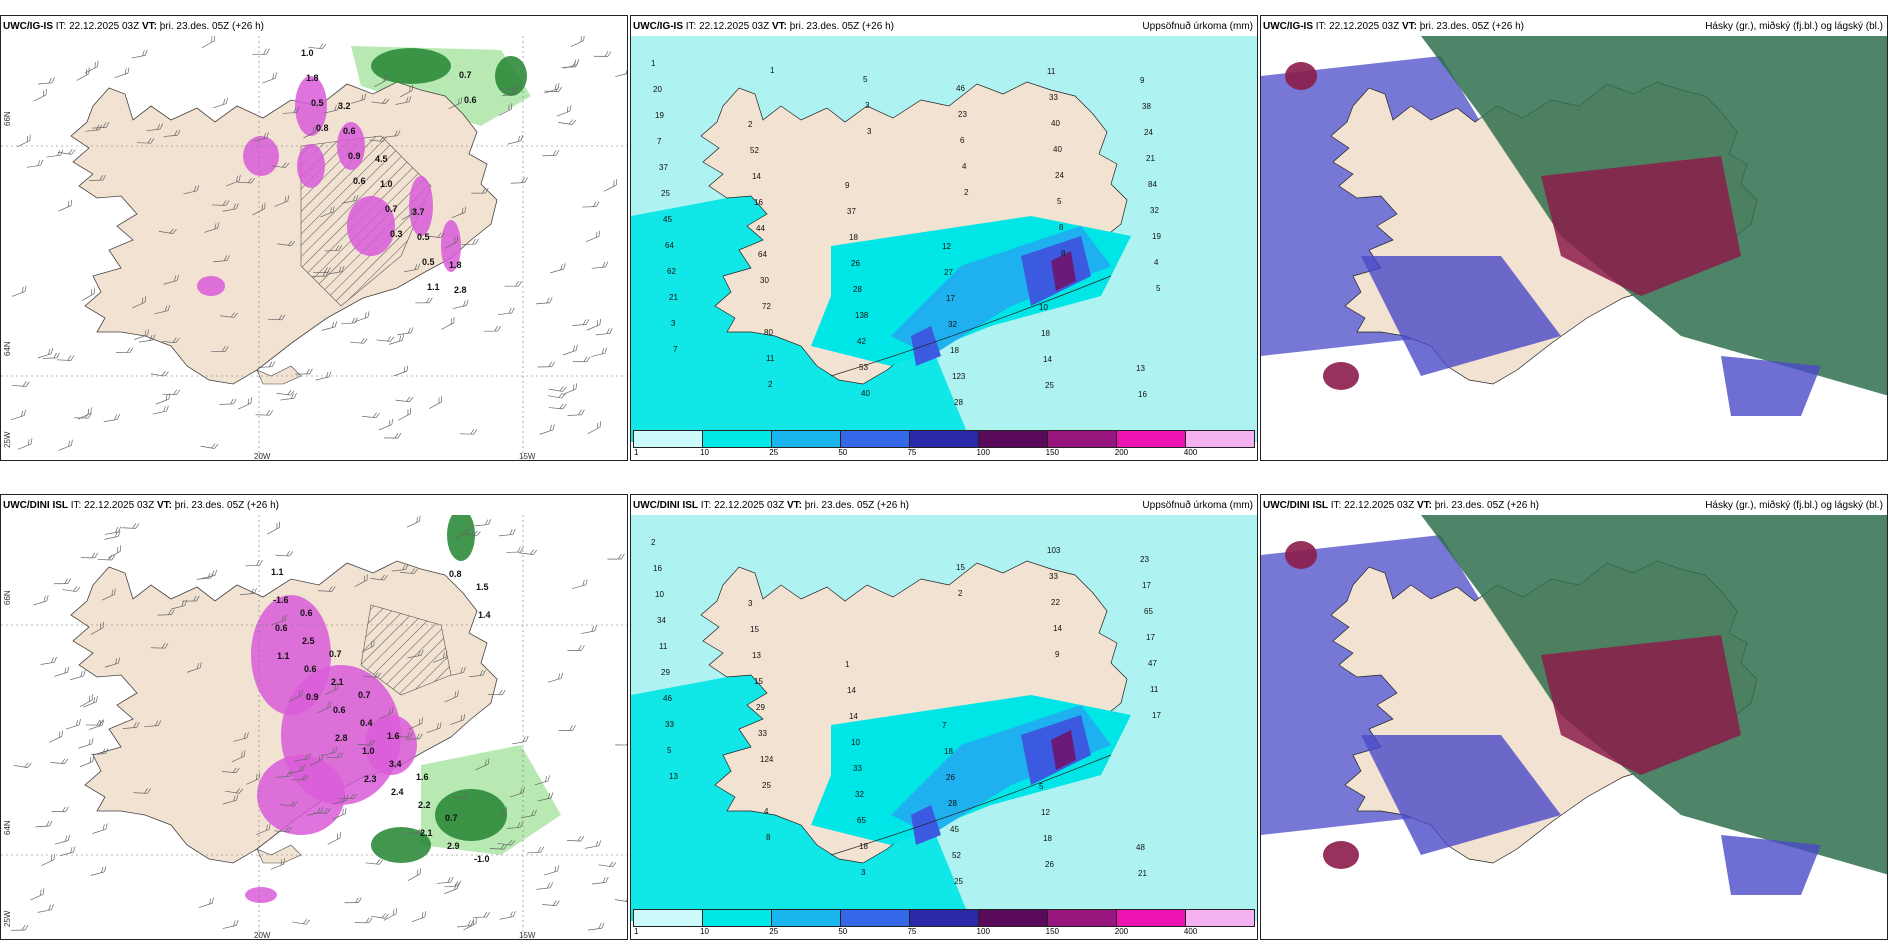  What do you see at coordinates (7, 439) in the screenshot?
I see `lat-label-25w: 25W` at bounding box center [7, 439].